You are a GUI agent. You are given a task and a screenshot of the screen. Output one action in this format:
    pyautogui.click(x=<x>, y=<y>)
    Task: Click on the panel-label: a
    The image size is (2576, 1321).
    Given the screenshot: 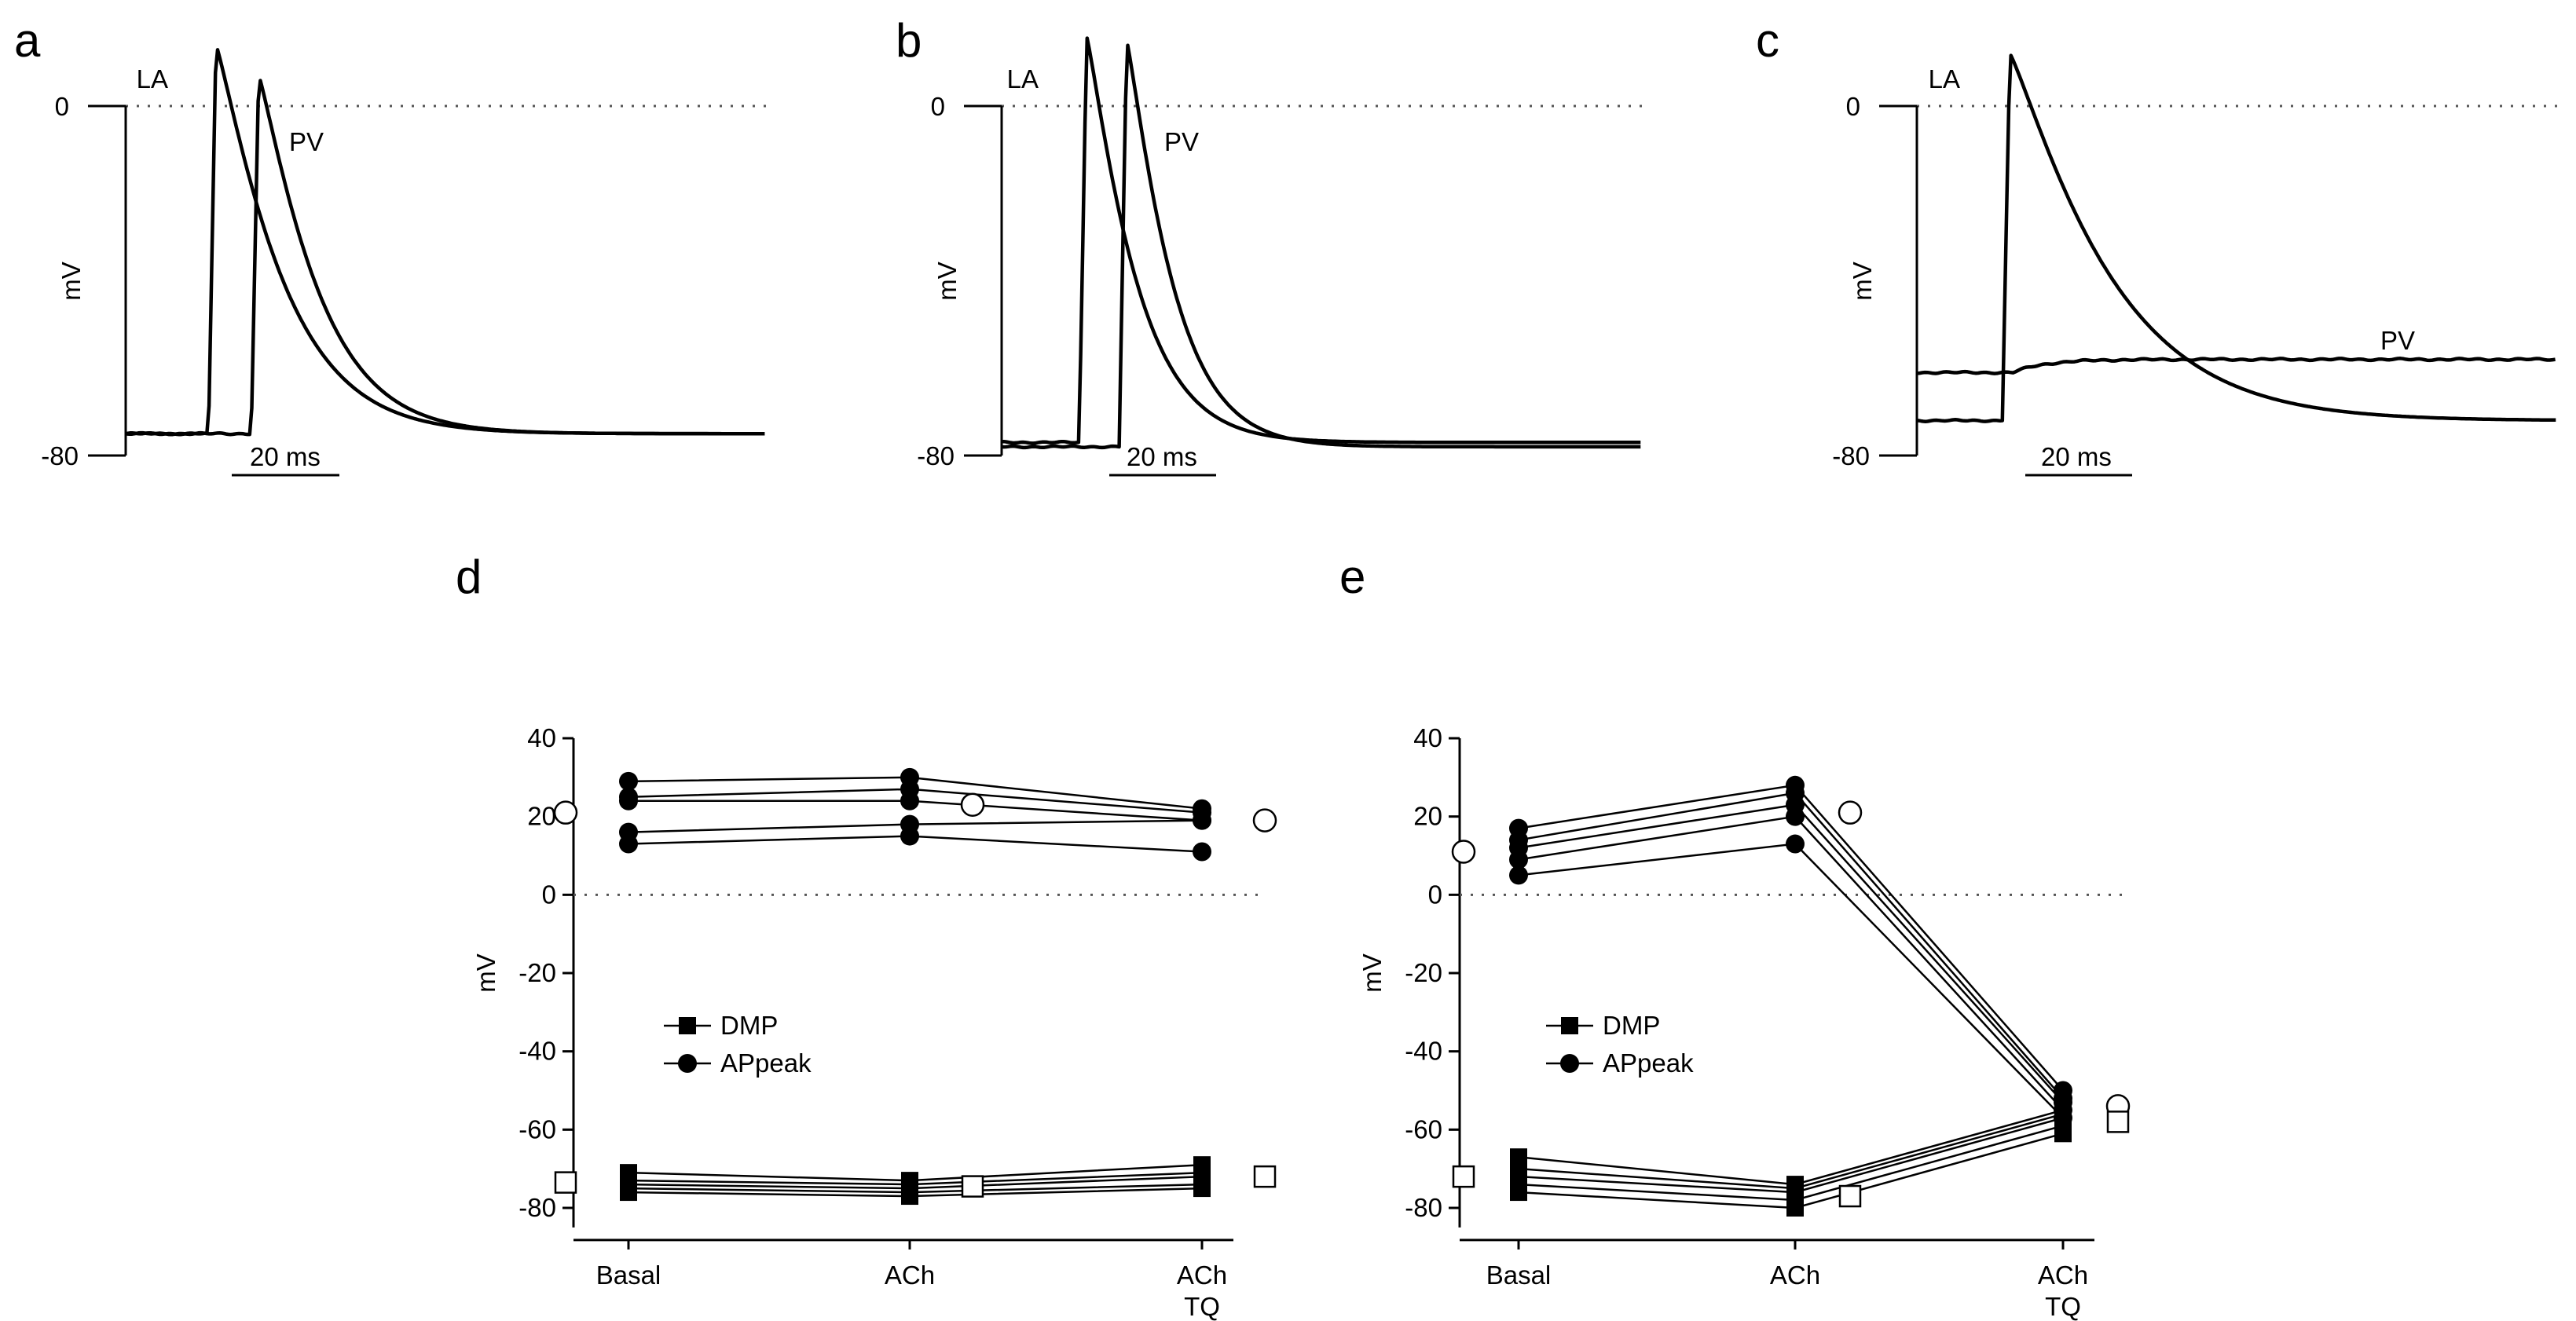 What is the action you would take?
    pyautogui.click(x=27, y=40)
    